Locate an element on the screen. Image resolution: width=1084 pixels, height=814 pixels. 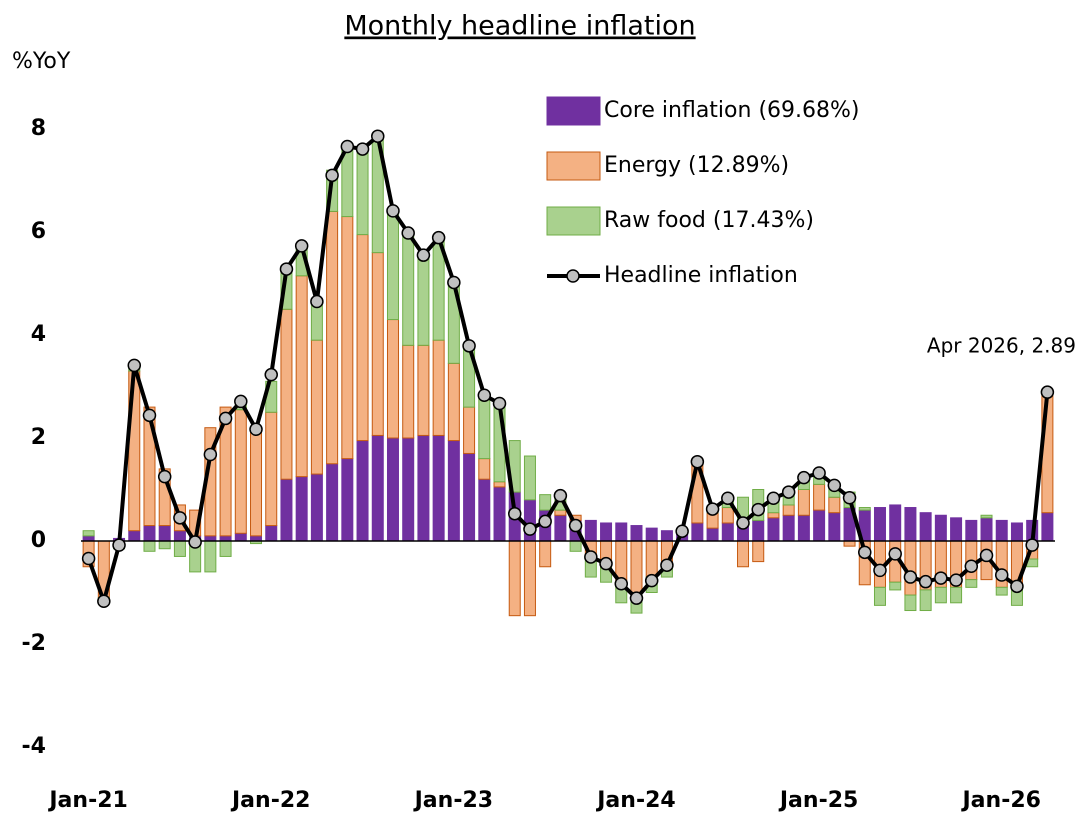
legend-label: Energy (12.89%) is located at coordinates (696, 165).